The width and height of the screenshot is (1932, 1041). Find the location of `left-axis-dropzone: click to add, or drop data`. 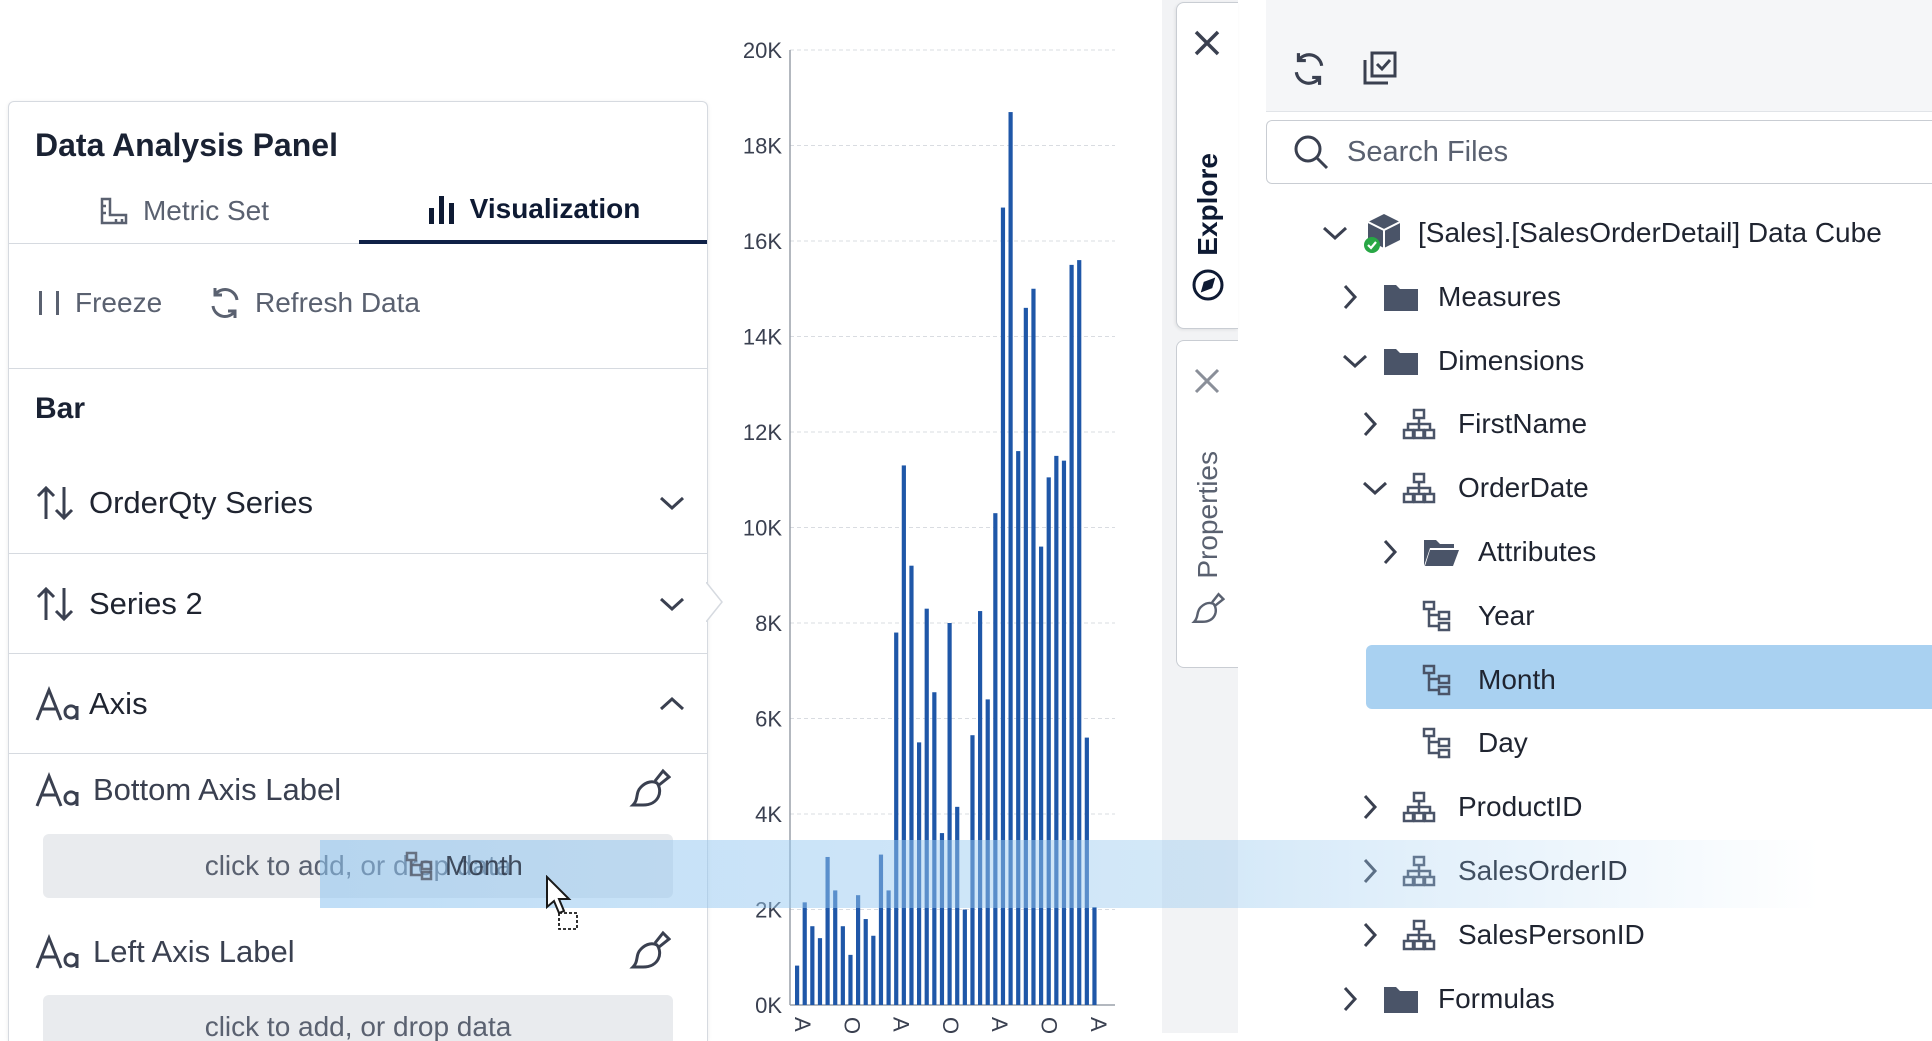

left-axis-dropzone: click to add, or drop data is located at coordinates (358, 1018).